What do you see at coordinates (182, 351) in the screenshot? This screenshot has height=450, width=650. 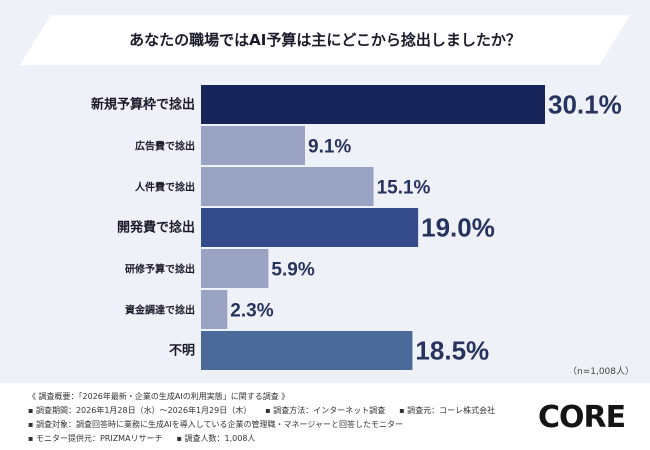 I see `category-label: 不明` at bounding box center [182, 351].